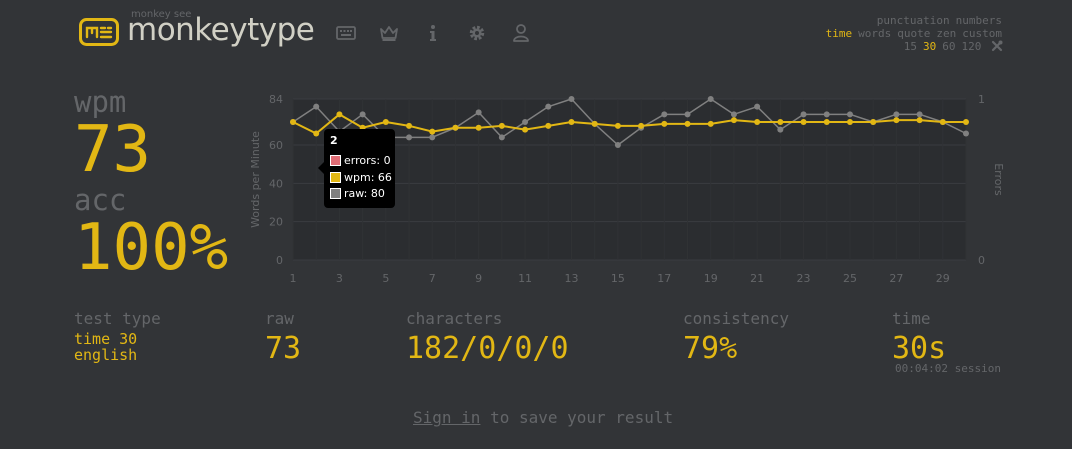 The height and width of the screenshot is (449, 1072). What do you see at coordinates (946, 33) in the screenshot?
I see `config-mode-zen: zen` at bounding box center [946, 33].